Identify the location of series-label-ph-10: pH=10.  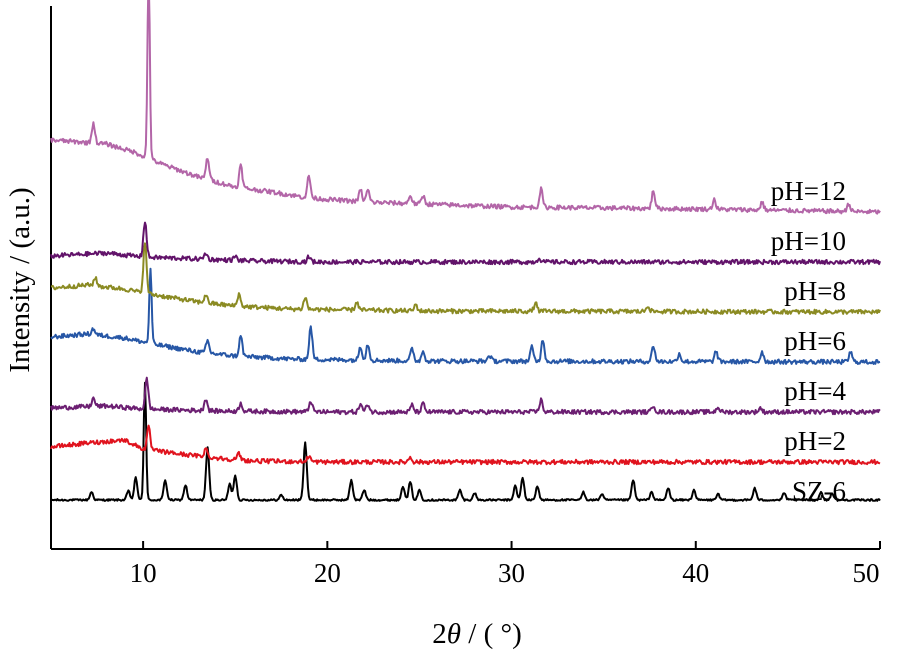
(808, 241).